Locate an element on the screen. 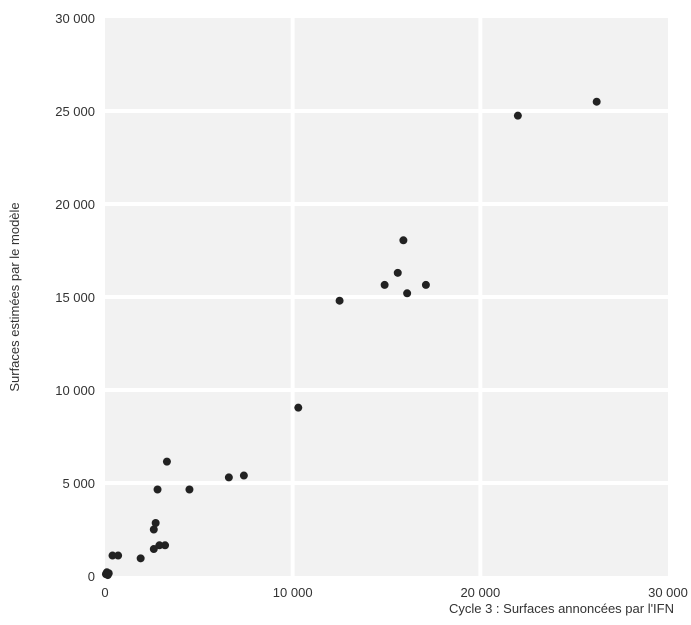 This screenshot has width=691, height=625. x-tick-label: 30 000 is located at coordinates (668, 592).